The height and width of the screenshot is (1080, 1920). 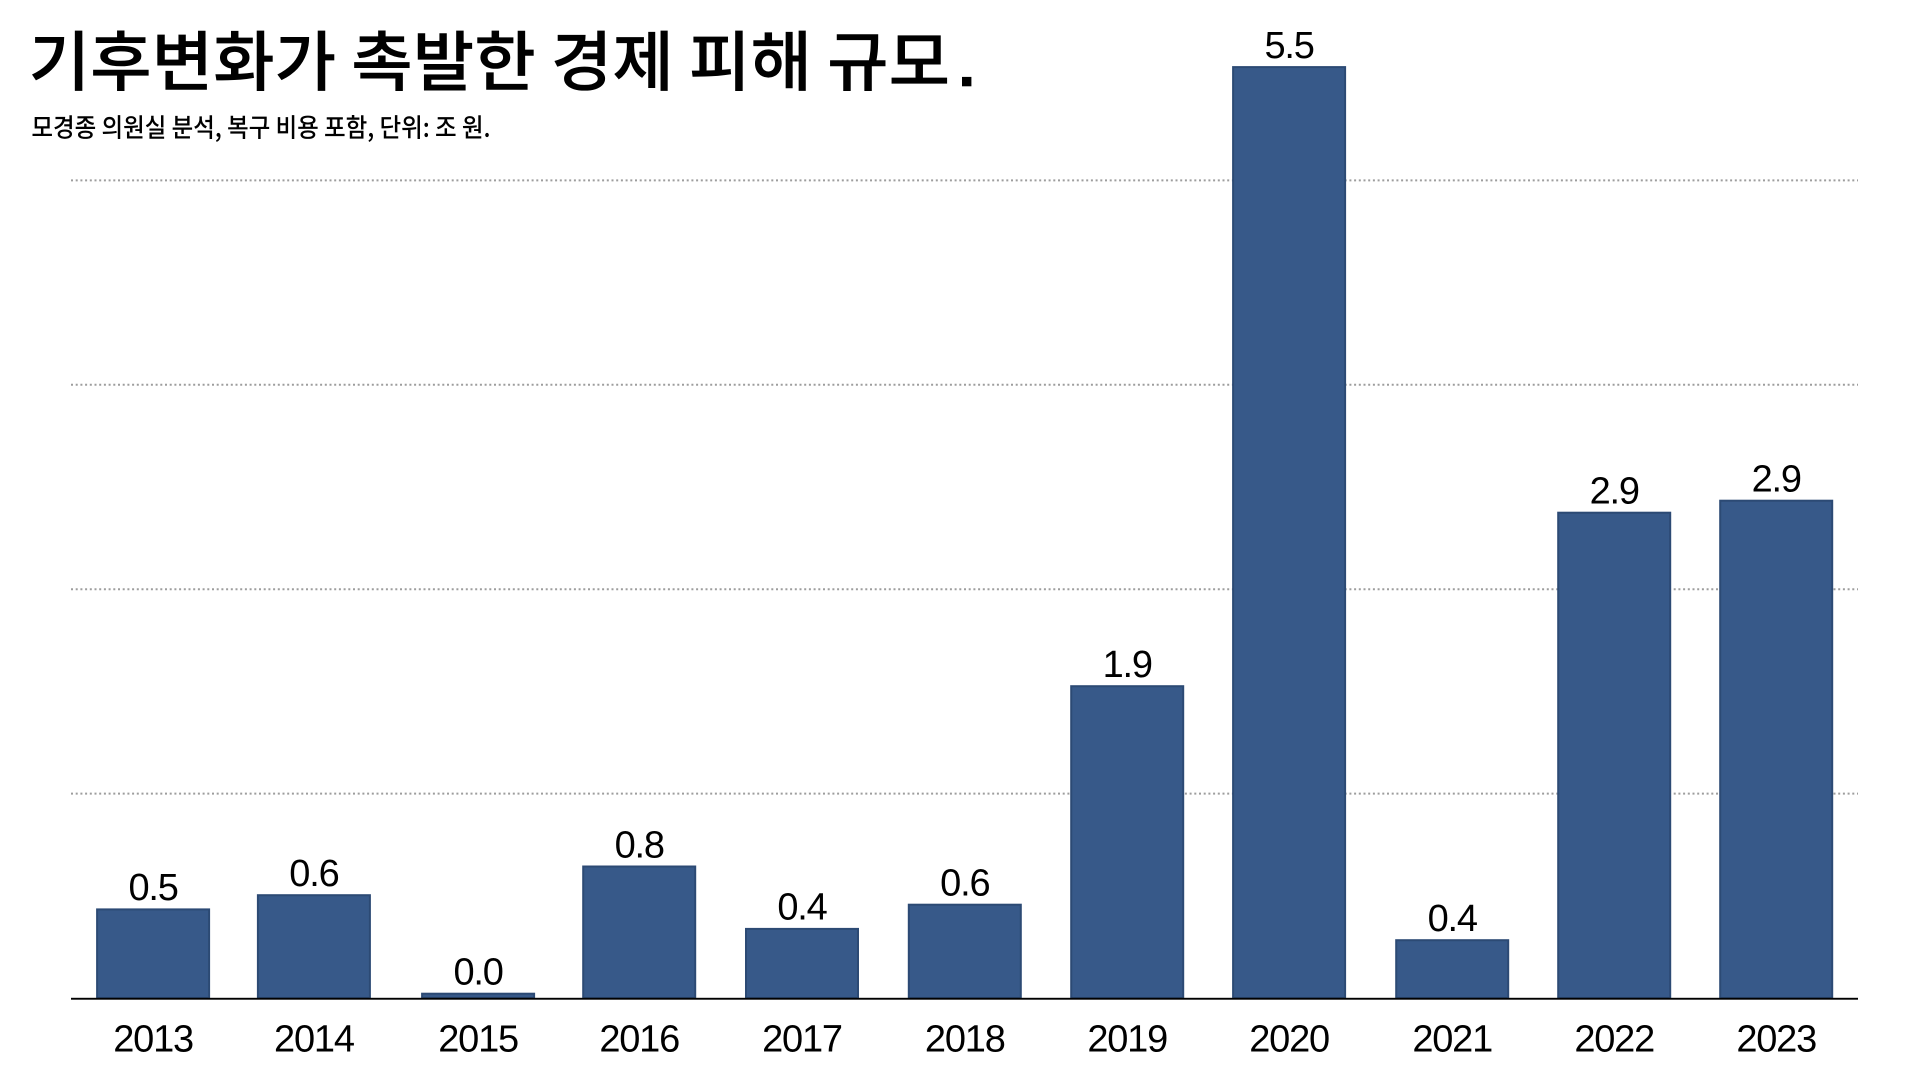 What do you see at coordinates (1127, 1040) in the screenshot?
I see `svg-text: 2019` at bounding box center [1127, 1040].